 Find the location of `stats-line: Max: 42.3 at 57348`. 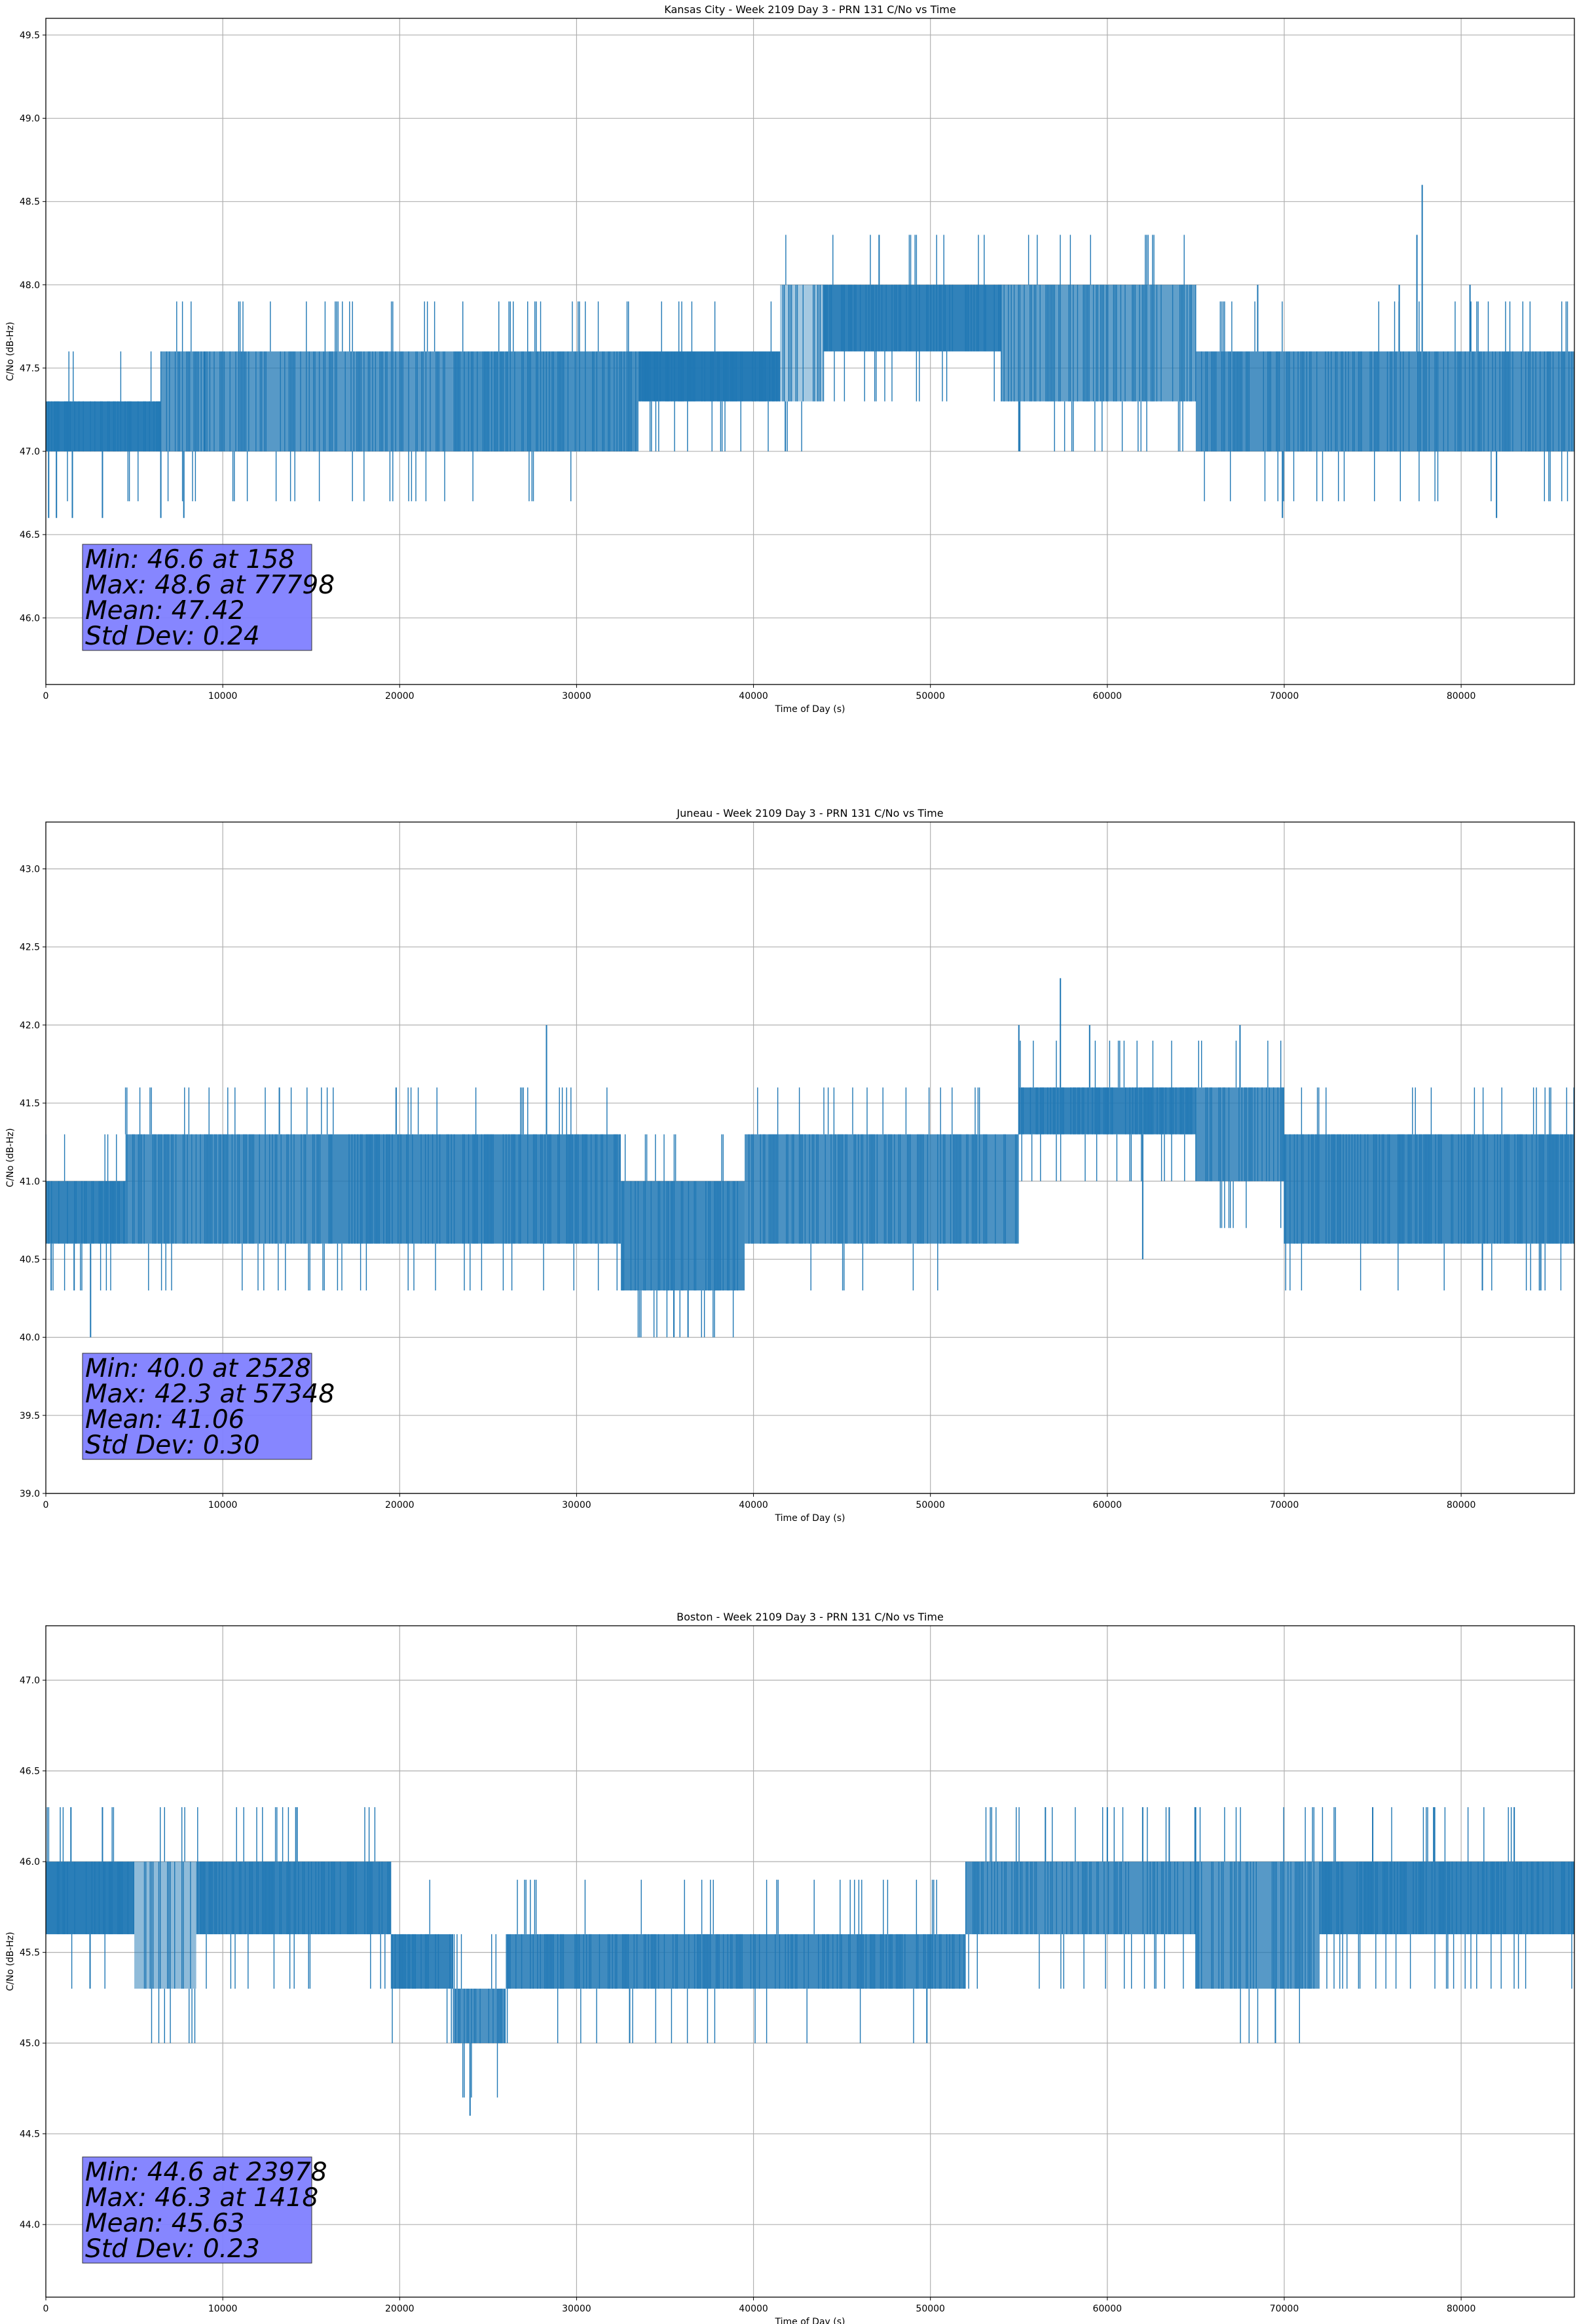

stats-line: Max: 42.3 at 57348 is located at coordinates (210, 1394).